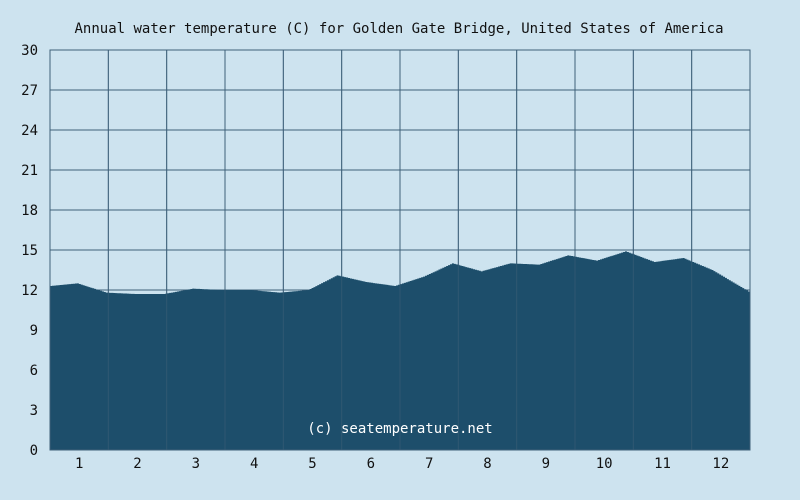 The width and height of the screenshot is (800, 500). What do you see at coordinates (371, 464) in the screenshot?
I see `x-tick-label: 6` at bounding box center [371, 464].